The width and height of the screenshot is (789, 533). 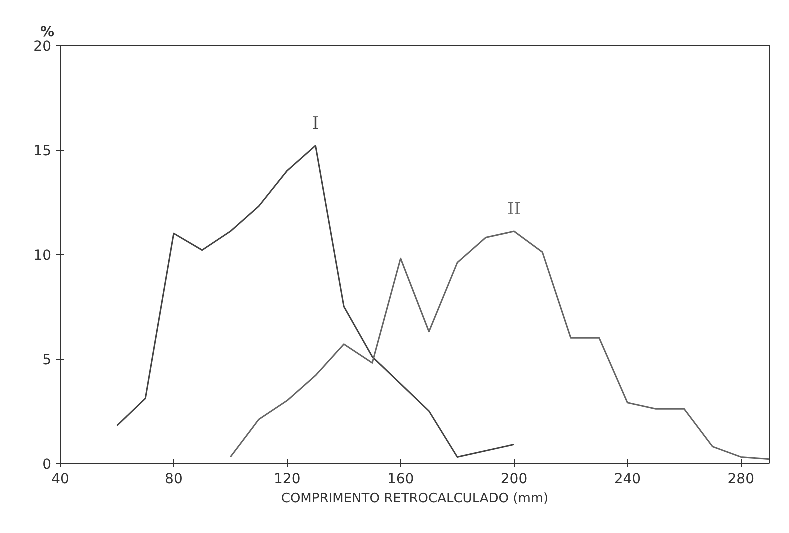 I want to click on x-tick-label: 160, so click(x=400, y=480).